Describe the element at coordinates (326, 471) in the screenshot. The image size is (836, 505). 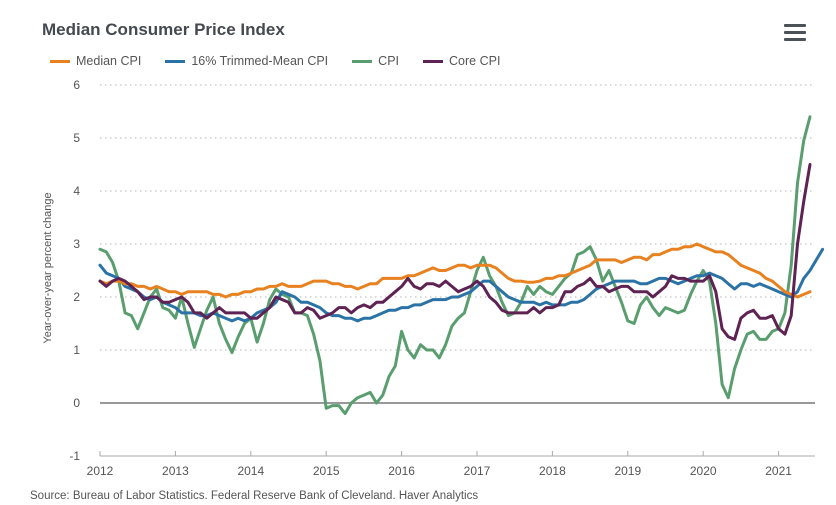
I see `x-tick-label: 2015` at that location.